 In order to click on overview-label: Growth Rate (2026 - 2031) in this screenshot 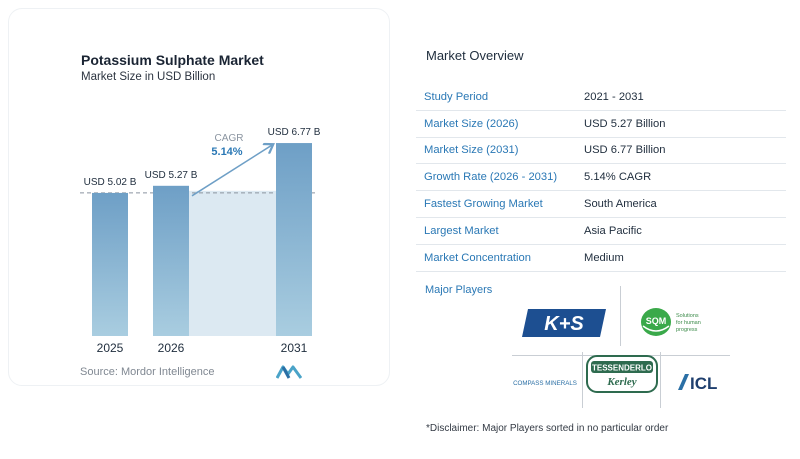, I will do `click(491, 177)`.